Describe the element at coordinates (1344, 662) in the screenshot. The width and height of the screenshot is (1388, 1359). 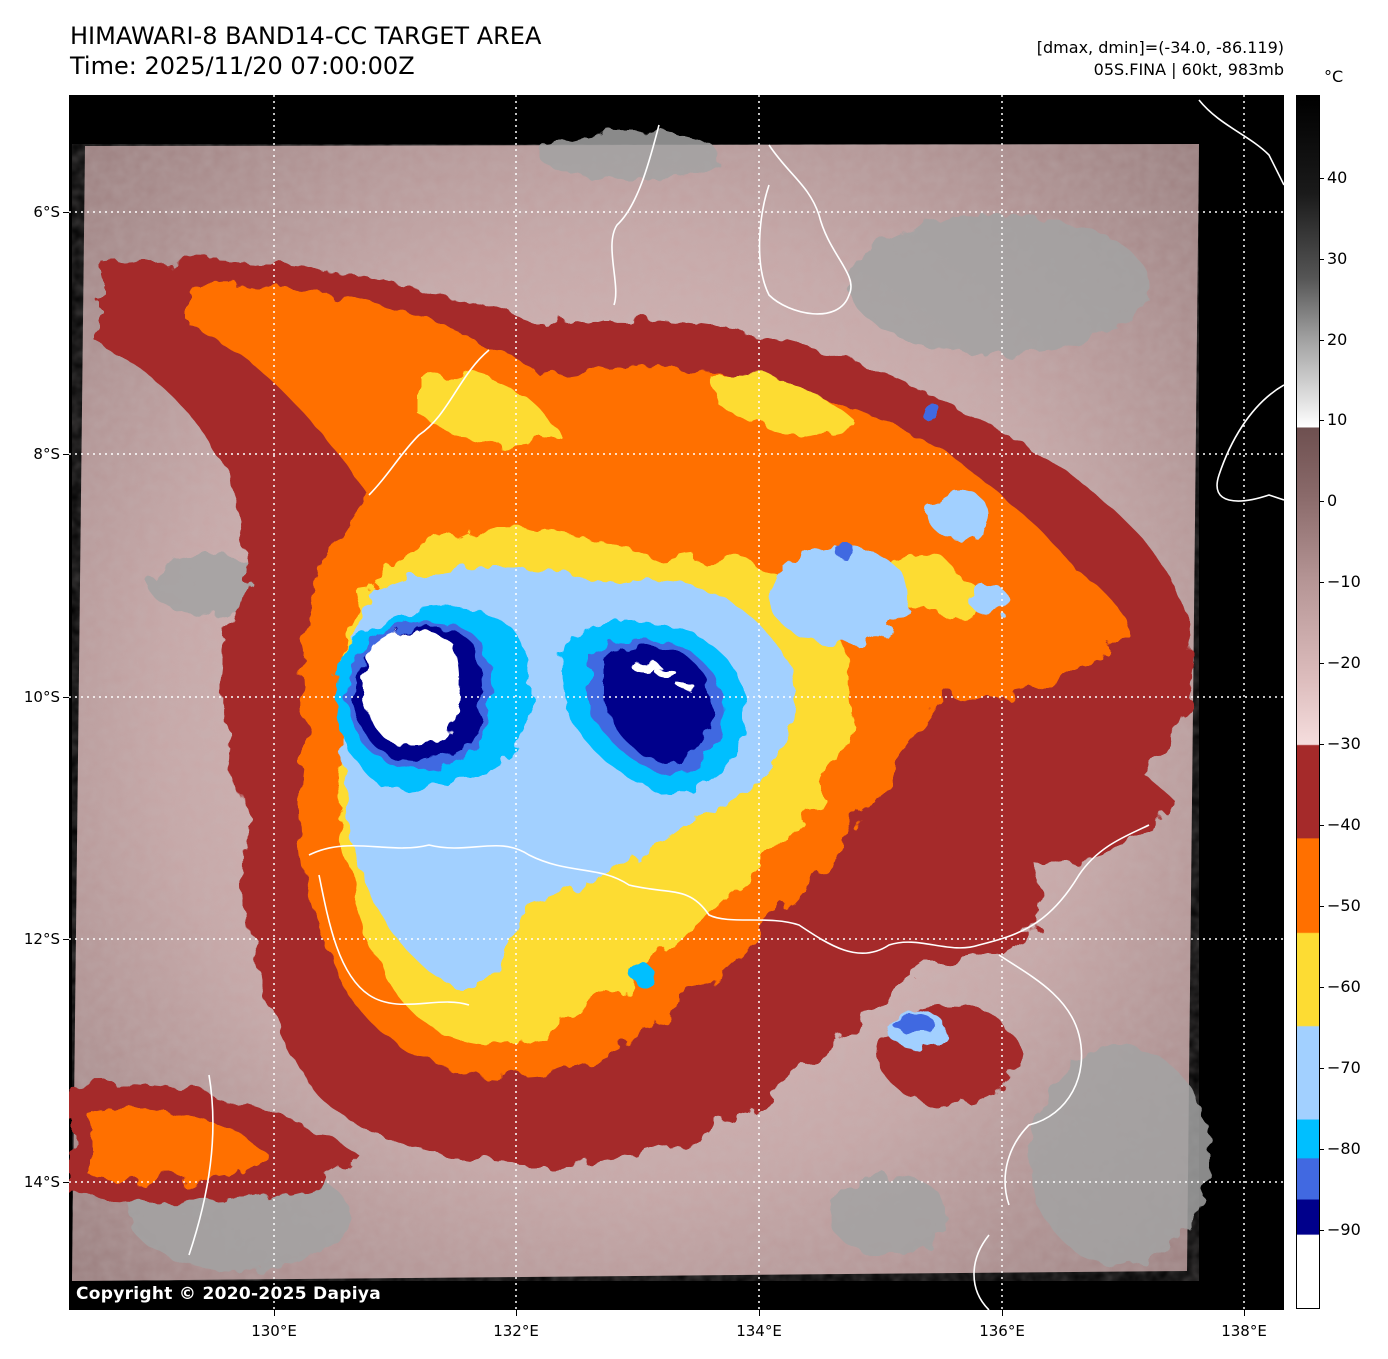
I see `colorbar-label: −20` at that location.